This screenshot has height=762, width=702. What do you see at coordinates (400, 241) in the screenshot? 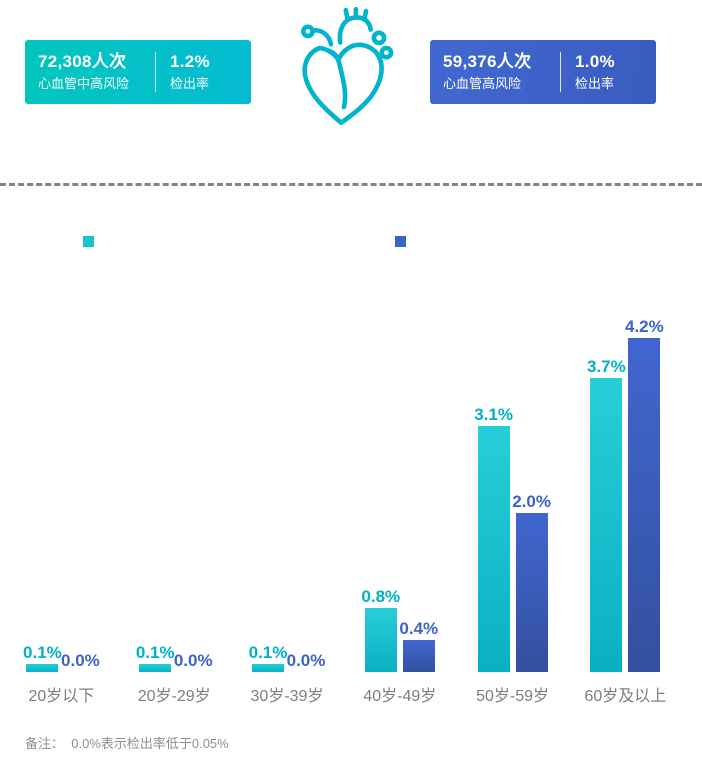
I see `legend-swatch-high-risk` at bounding box center [400, 241].